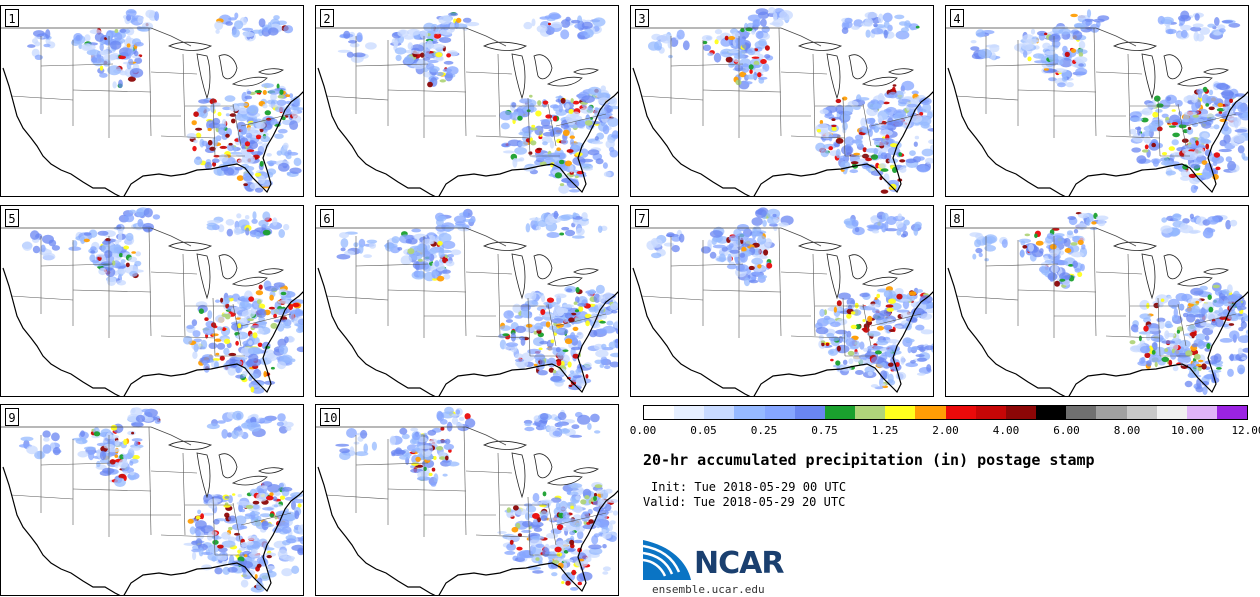  Describe the element at coordinates (764, 430) in the screenshot. I see `legend-tick-label: 0.25` at that location.